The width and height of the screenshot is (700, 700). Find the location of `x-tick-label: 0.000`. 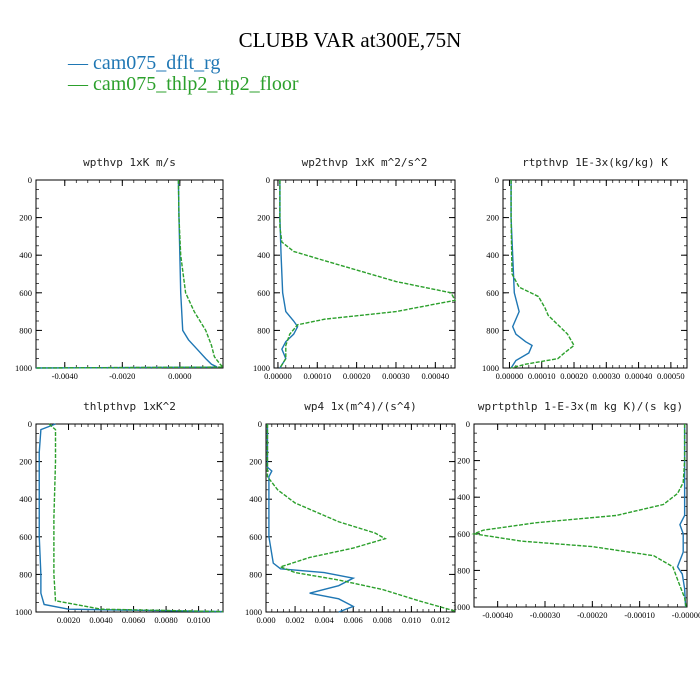

x-tick-label: 0.000 is located at coordinates (265, 620).